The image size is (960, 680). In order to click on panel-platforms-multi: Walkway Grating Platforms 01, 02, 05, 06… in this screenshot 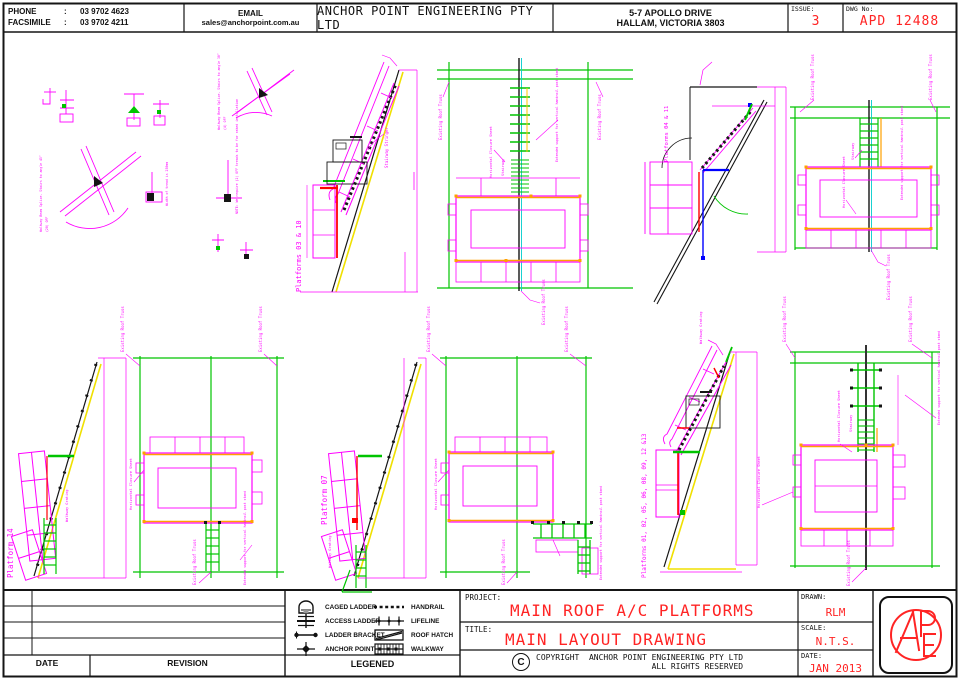, I will do `click(791, 441)`.